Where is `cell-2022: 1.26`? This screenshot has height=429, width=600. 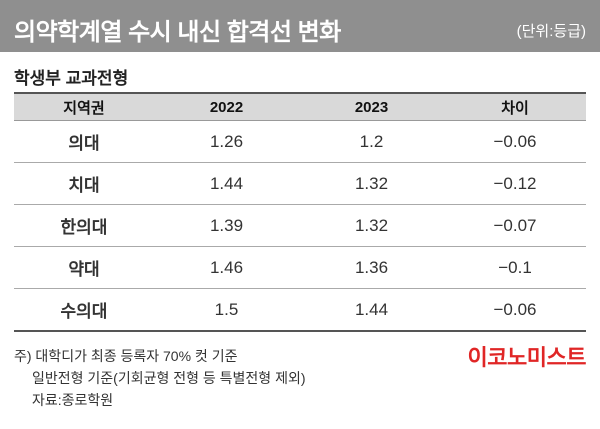
cell-2022: 1.26 is located at coordinates (226, 141).